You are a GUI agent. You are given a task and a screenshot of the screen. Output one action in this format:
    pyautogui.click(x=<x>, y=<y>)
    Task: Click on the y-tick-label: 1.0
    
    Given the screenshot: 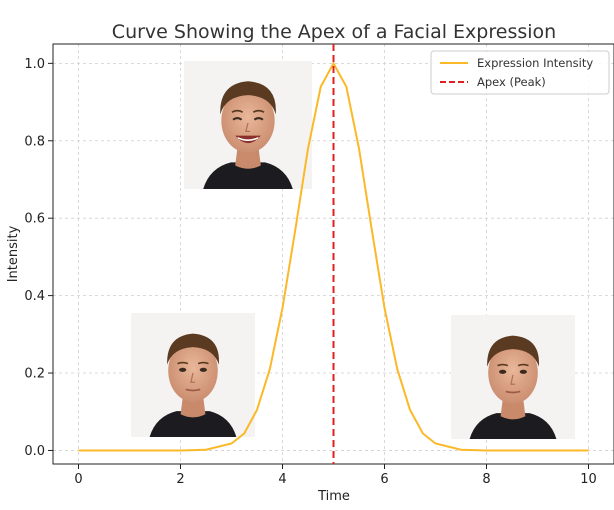 What is the action you would take?
    pyautogui.click(x=34, y=64)
    